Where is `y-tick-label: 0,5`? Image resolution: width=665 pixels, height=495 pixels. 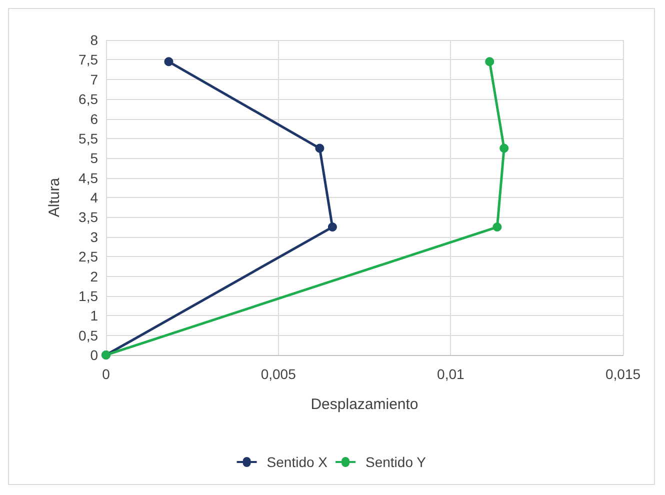
y-tick-label: 0,5 is located at coordinates (88, 335).